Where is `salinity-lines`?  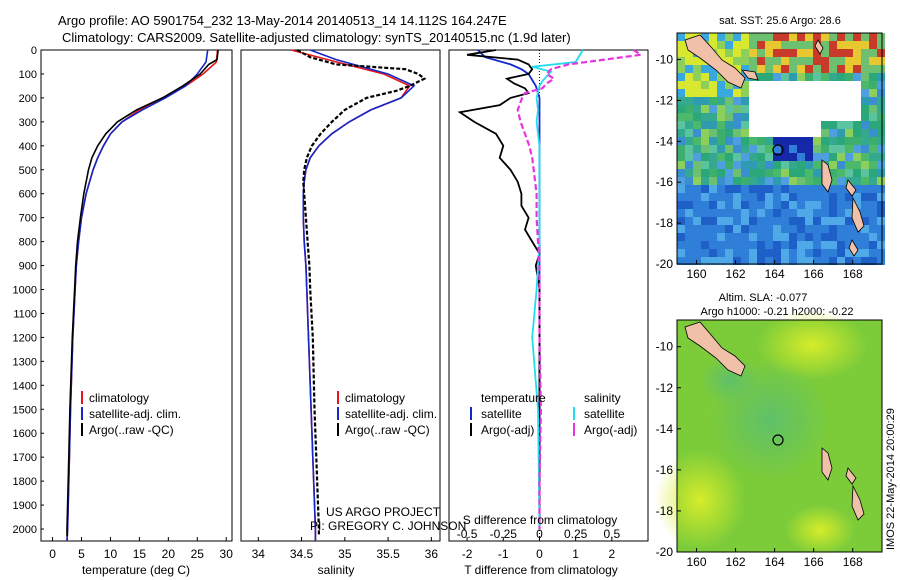 salinity-lines is located at coordinates (358, 295).